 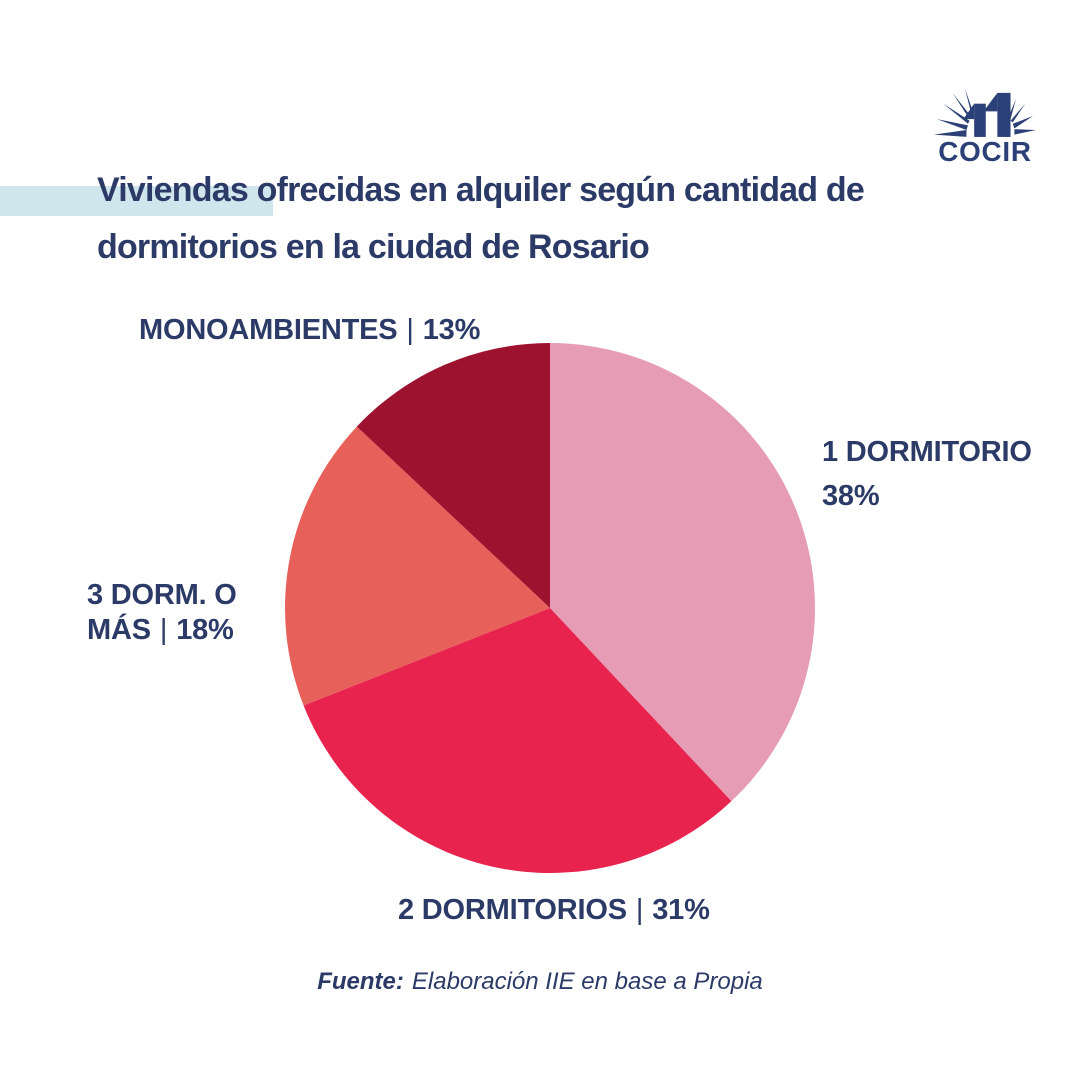 I want to click on label-2-dormitorios-pct: 31%, so click(x=681, y=910).